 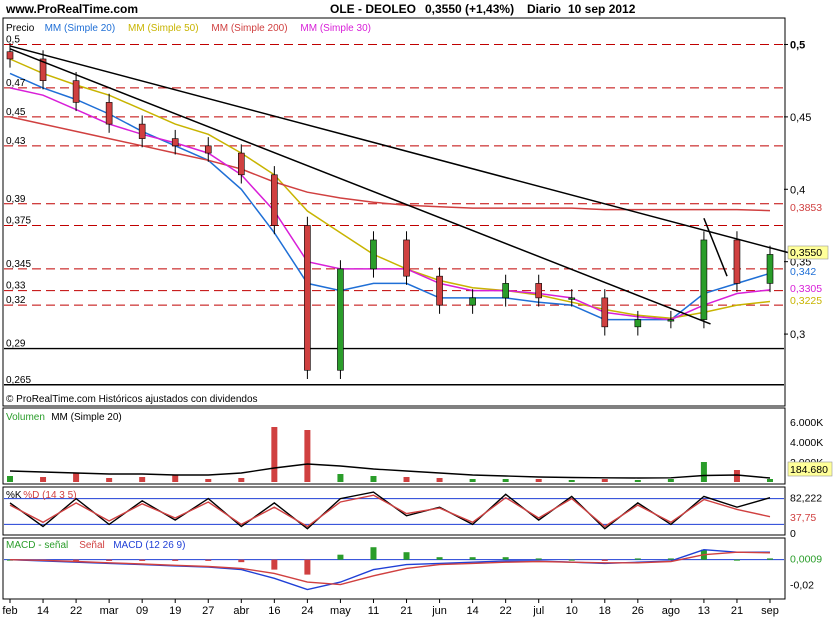 I want to click on x-axis-label: 09, so click(x=142, y=611).